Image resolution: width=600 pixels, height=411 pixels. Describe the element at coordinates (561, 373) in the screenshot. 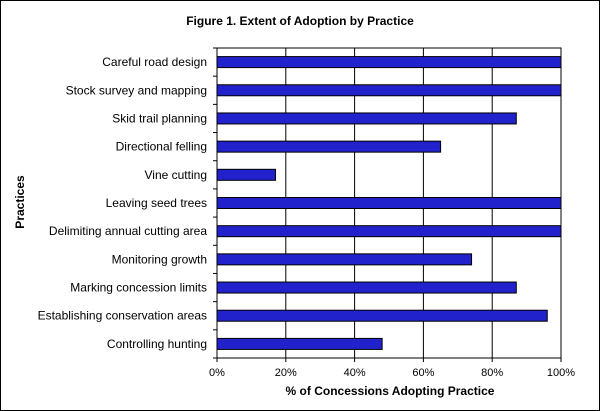

I see `x-tick-label: 100%` at that location.